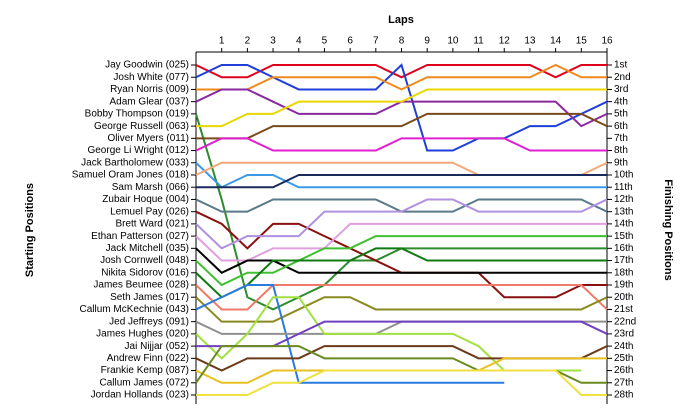  I want to click on series-label: James Beumee (028), so click(141, 285).